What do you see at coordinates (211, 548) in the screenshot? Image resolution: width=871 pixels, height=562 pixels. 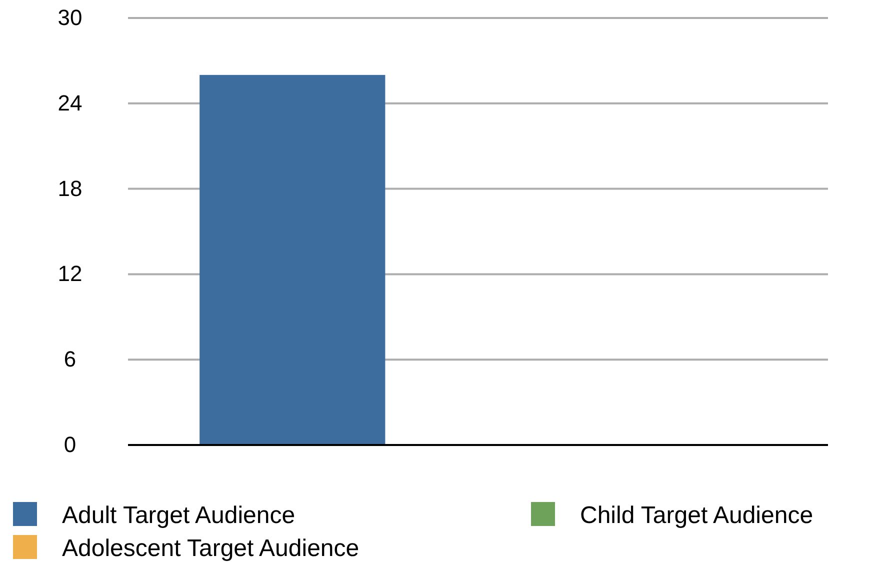 I see `legend-label: Adolescent Target Audience` at bounding box center [211, 548].